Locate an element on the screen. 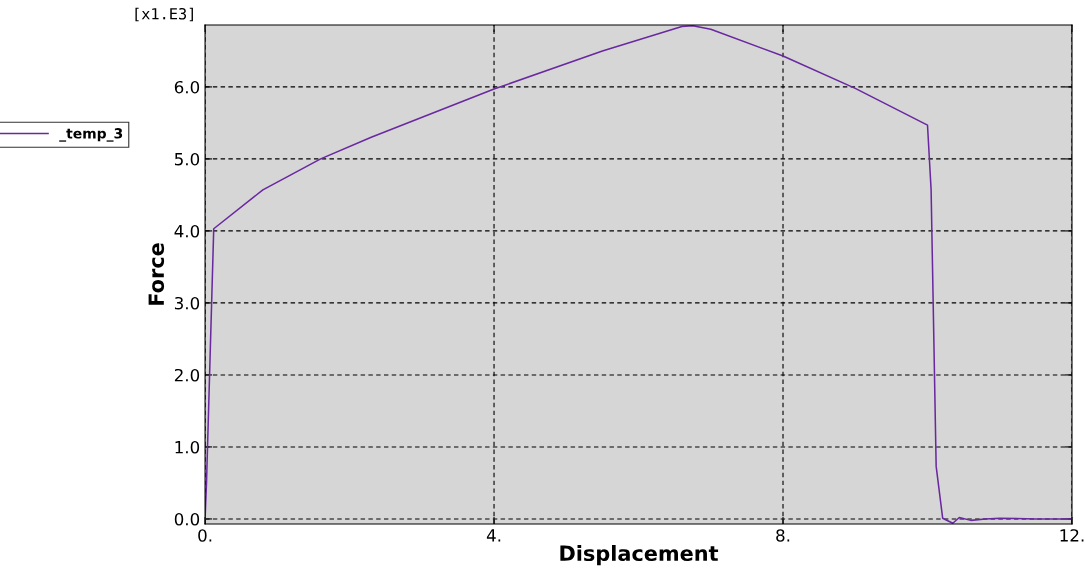 The width and height of the screenshot is (1085, 568). y-tick-label: 5.0 is located at coordinates (187, 159).